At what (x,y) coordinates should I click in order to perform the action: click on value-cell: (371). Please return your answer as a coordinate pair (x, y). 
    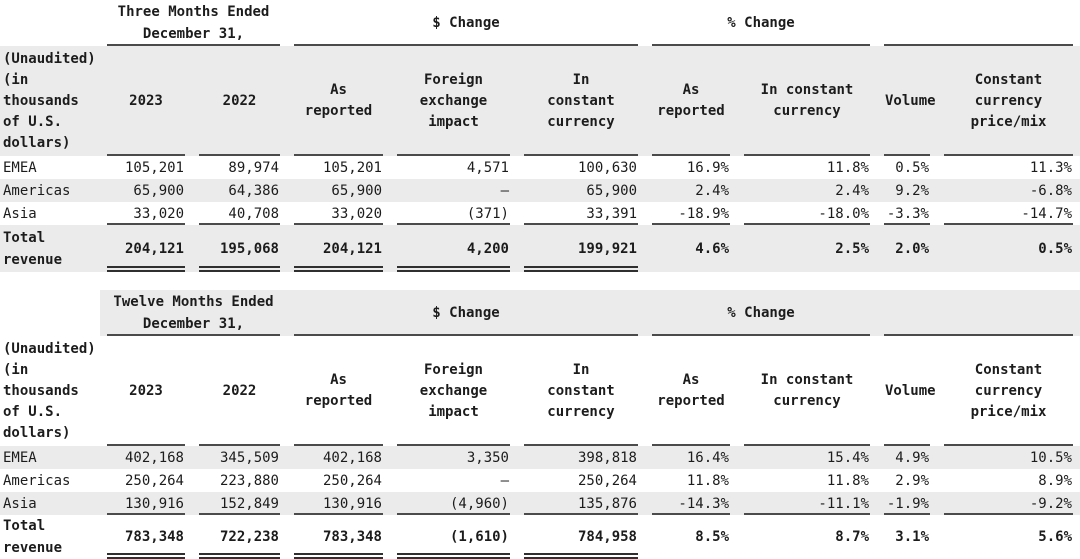
    Looking at the image, I should click on (453, 213).